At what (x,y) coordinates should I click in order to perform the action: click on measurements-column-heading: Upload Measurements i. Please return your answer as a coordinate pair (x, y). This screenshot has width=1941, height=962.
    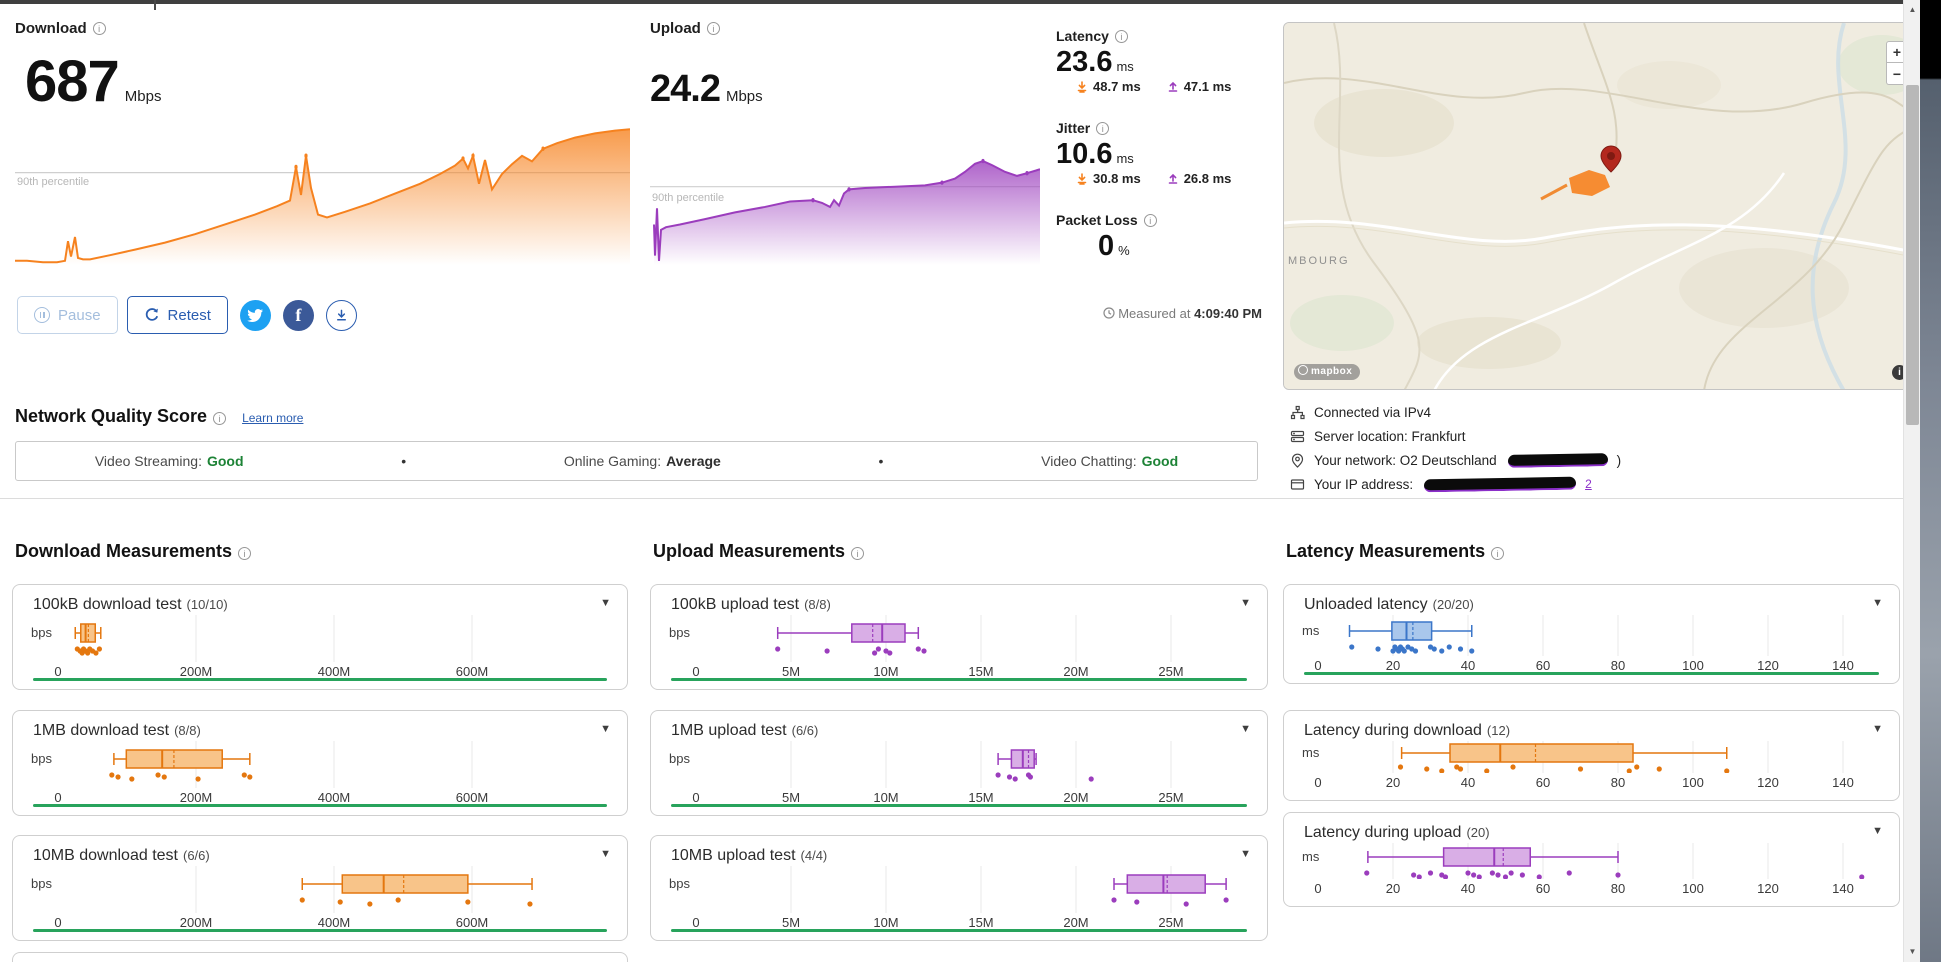
    Looking at the image, I should click on (759, 551).